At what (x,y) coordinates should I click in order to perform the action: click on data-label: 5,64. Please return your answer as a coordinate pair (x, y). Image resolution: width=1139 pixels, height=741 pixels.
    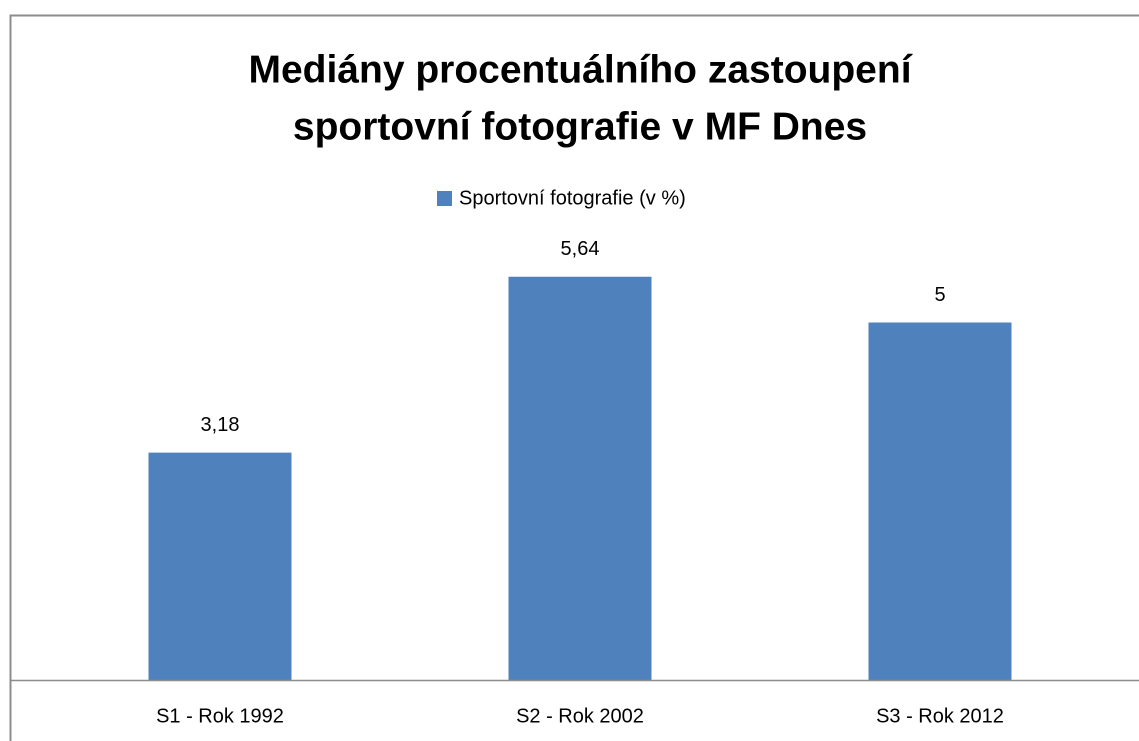
    Looking at the image, I should click on (580, 249).